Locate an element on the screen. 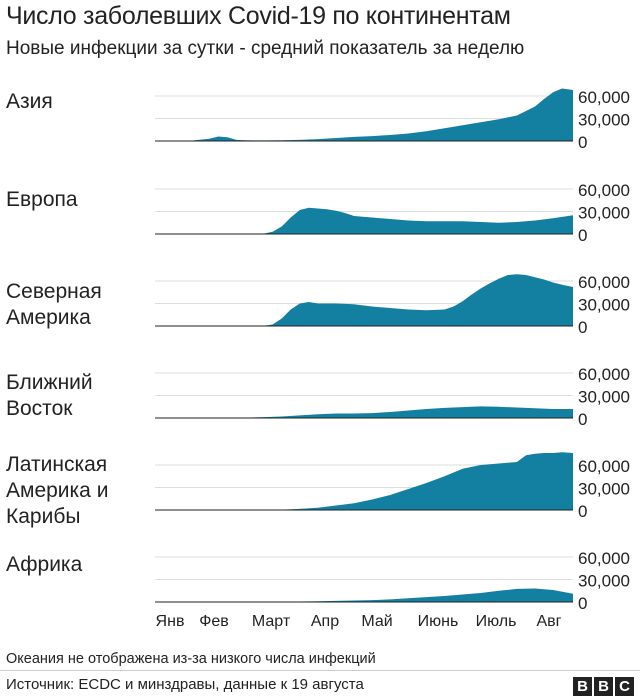 Image resolution: width=640 pixels, height=700 pixels. region-label-4-line-2: Восток is located at coordinates (39, 408).